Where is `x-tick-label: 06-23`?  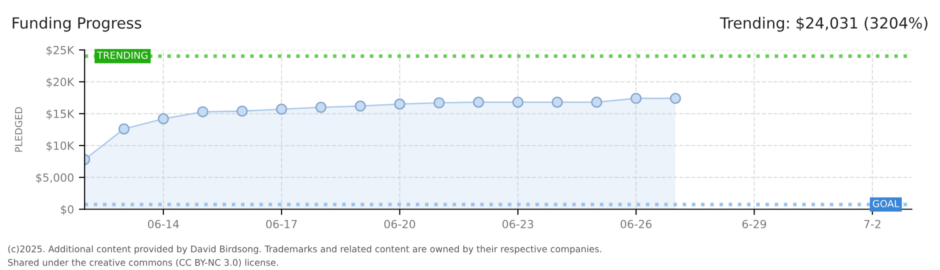
x-tick-label: 06-23 is located at coordinates (518, 224).